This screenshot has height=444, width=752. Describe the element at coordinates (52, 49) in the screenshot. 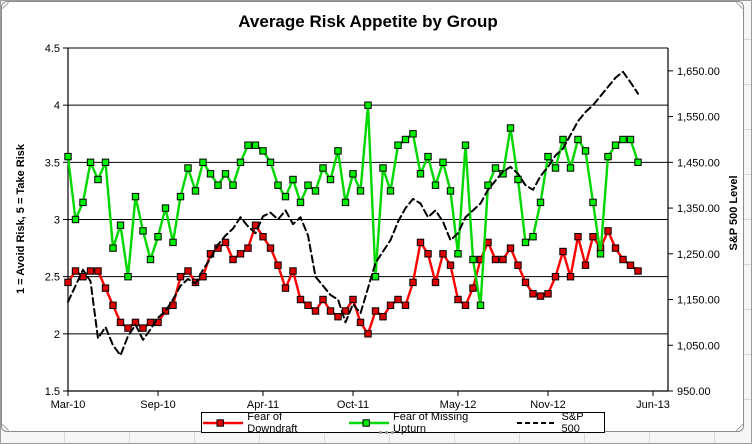

I see `left-axis-tick-label: 4.5` at that location.